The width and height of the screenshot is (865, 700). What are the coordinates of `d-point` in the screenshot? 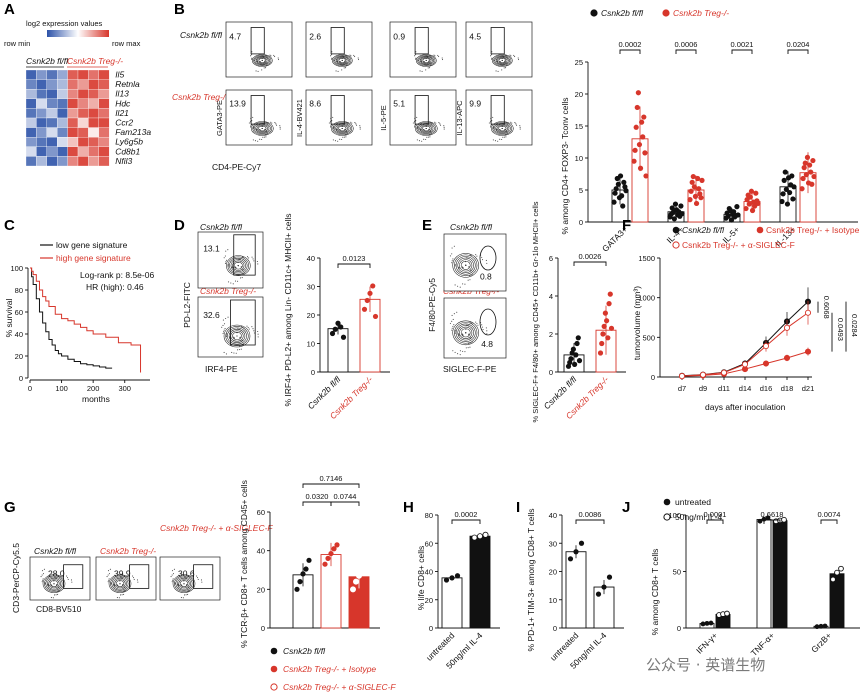 It's located at (338, 323).